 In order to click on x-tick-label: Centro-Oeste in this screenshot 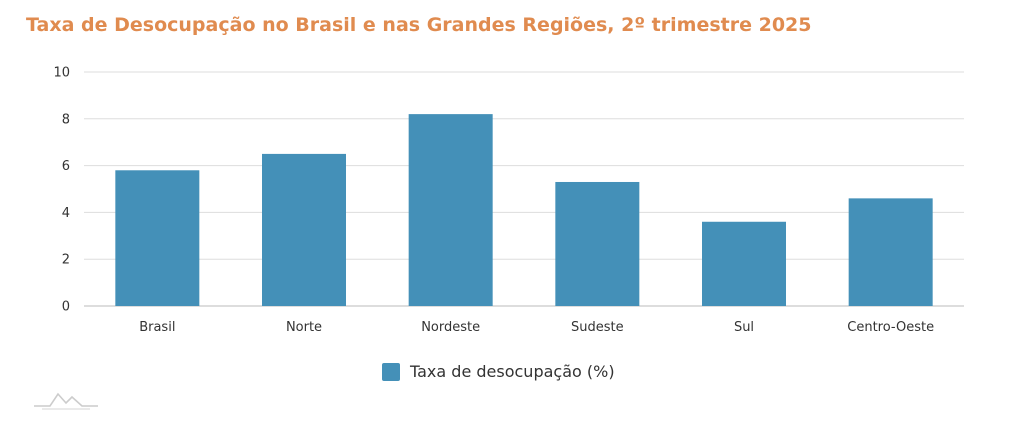, I will do `click(890, 327)`.